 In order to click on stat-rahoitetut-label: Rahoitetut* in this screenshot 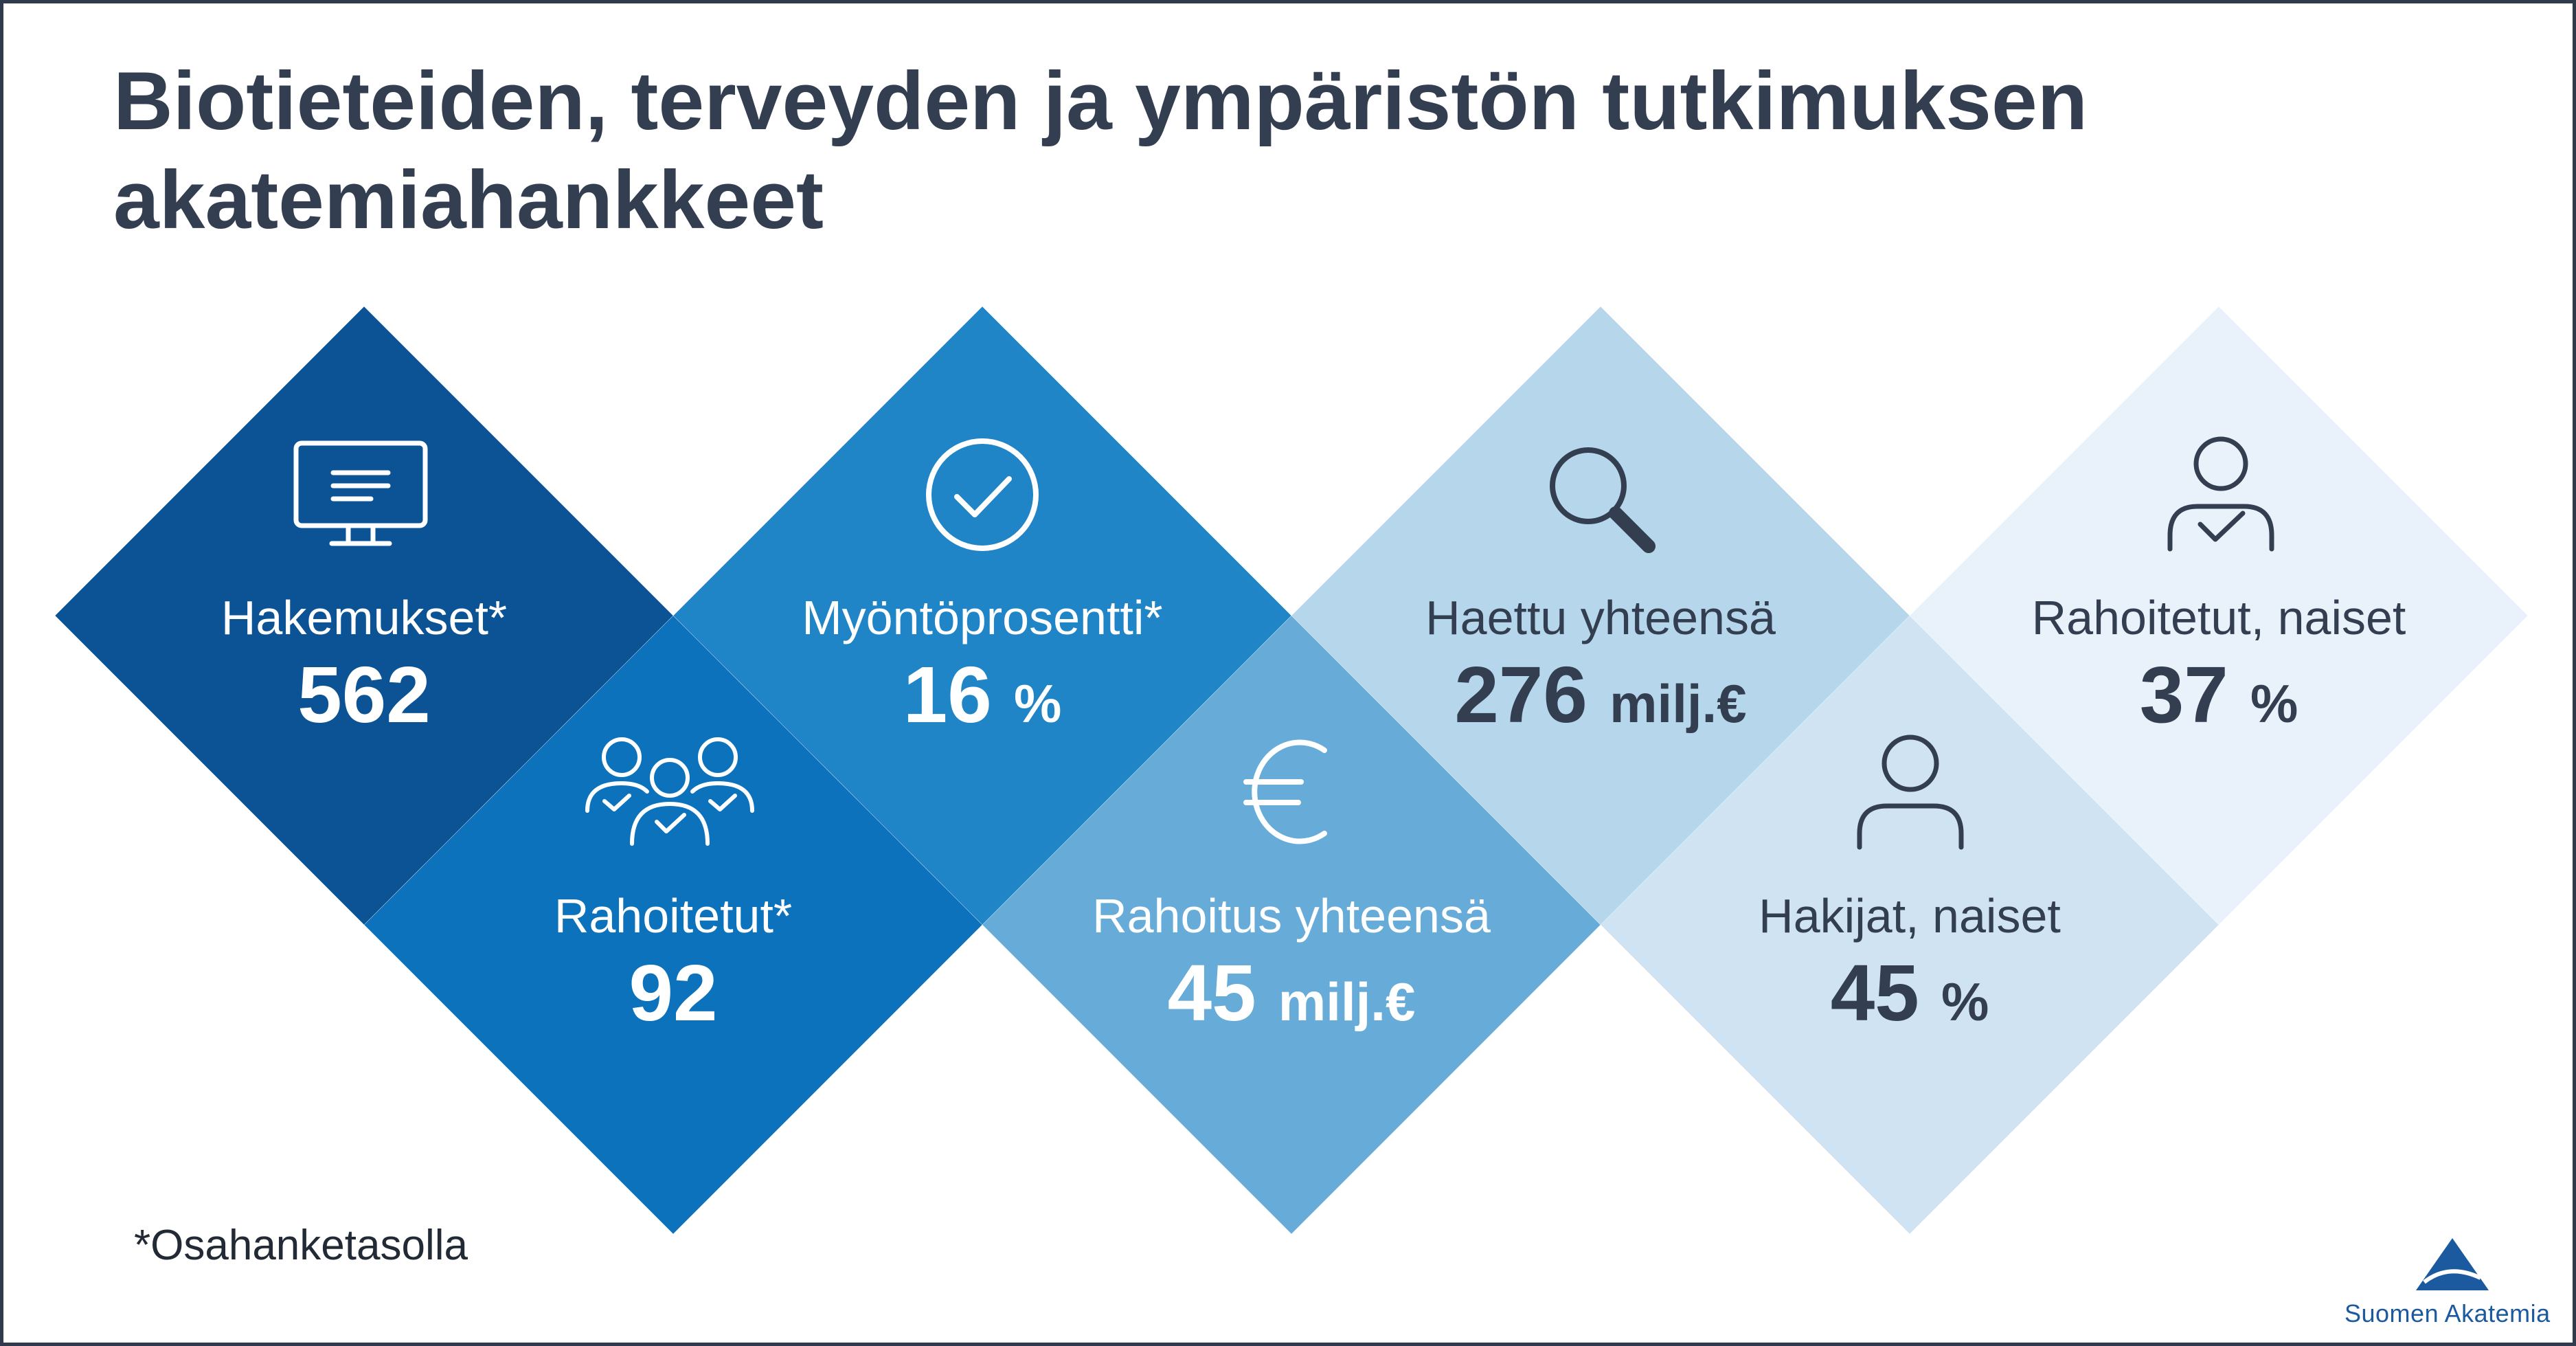, I will do `click(673, 916)`.